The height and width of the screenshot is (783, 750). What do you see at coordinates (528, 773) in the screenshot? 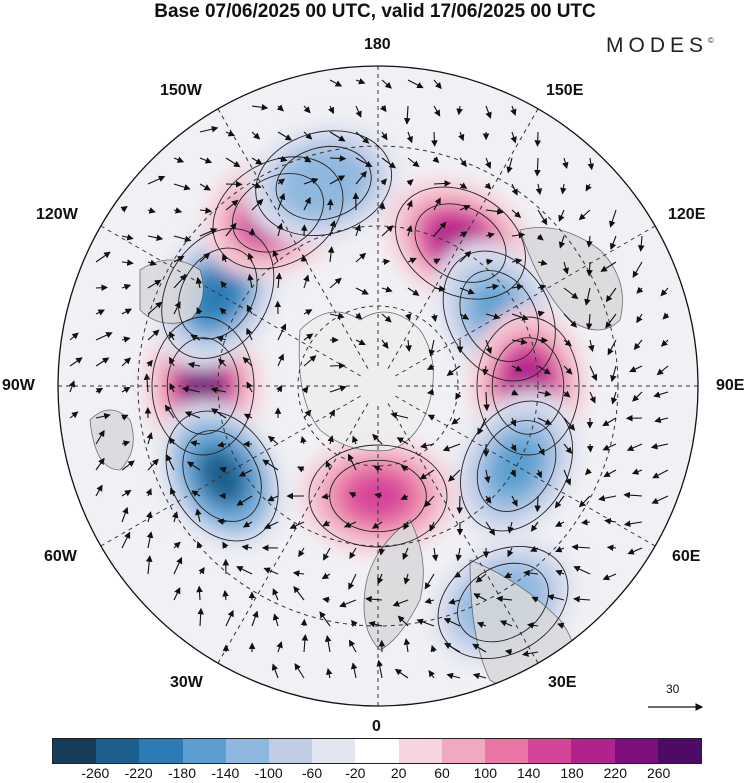
I see `colorbar-tick-label: 140` at bounding box center [528, 773].